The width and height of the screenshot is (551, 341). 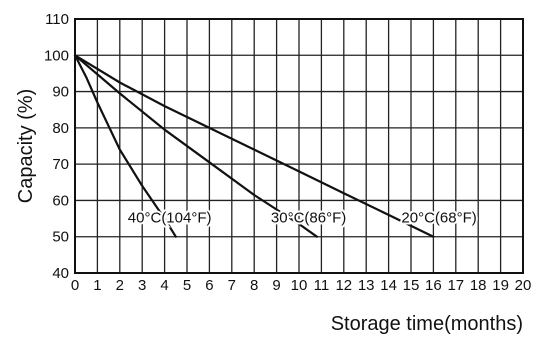 I want to click on x-tick-label: 2, so click(x=120, y=285).